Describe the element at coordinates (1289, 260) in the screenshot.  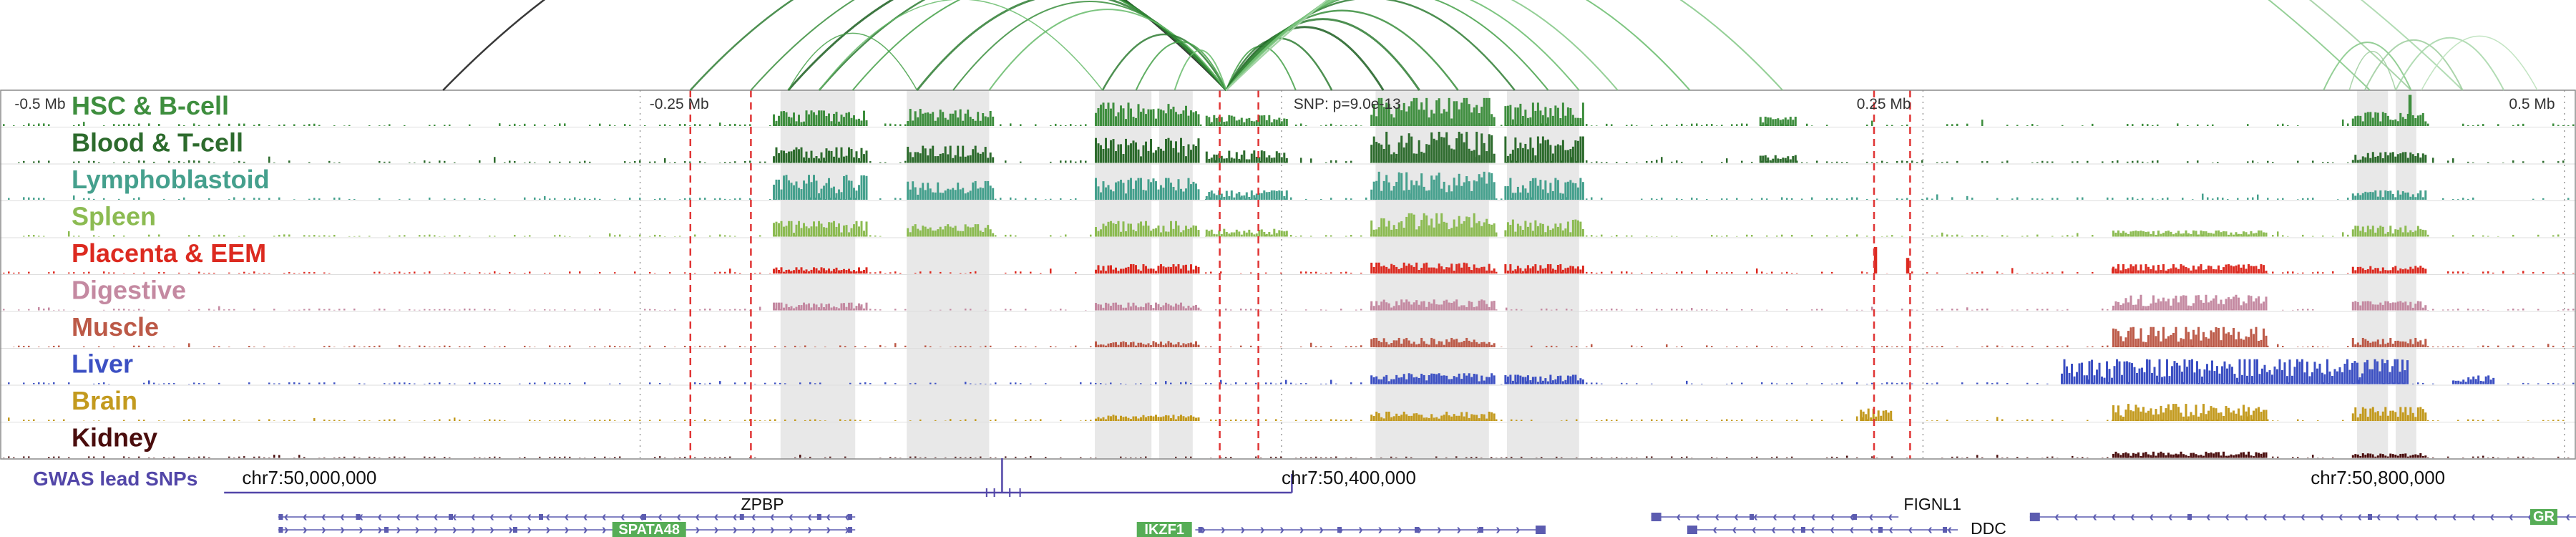
I see `signal-track-placenta-eem` at that location.